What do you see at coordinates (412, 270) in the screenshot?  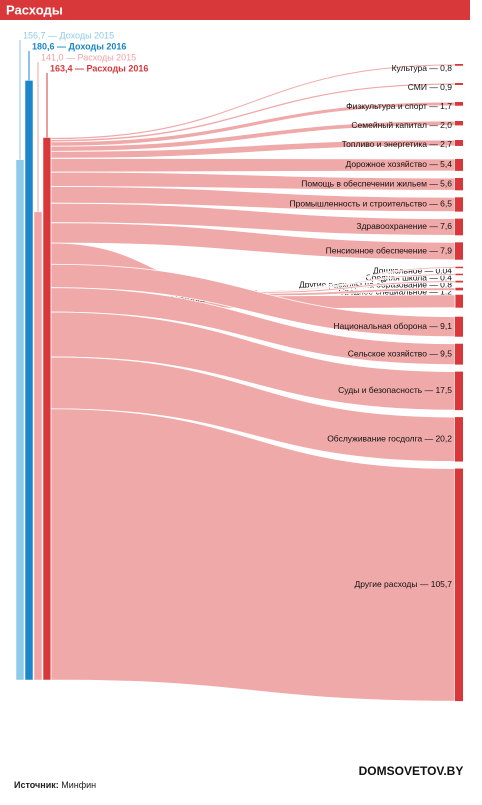 I see `target-label: Дошкольное — 0,04` at bounding box center [412, 270].